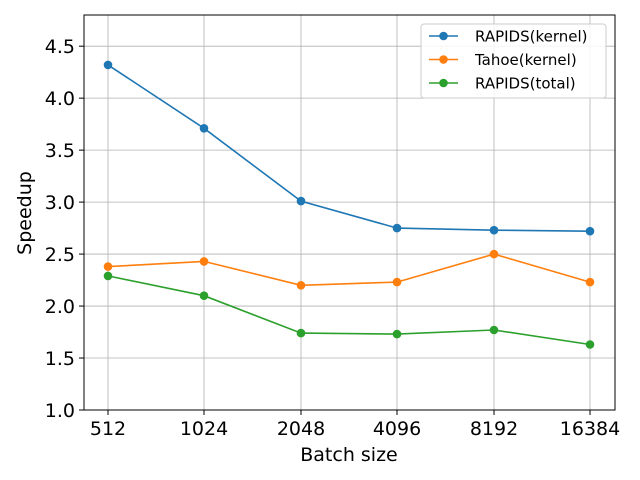 The height and width of the screenshot is (480, 640). What do you see at coordinates (301, 429) in the screenshot?
I see `x-tick-label: 2048` at bounding box center [301, 429].